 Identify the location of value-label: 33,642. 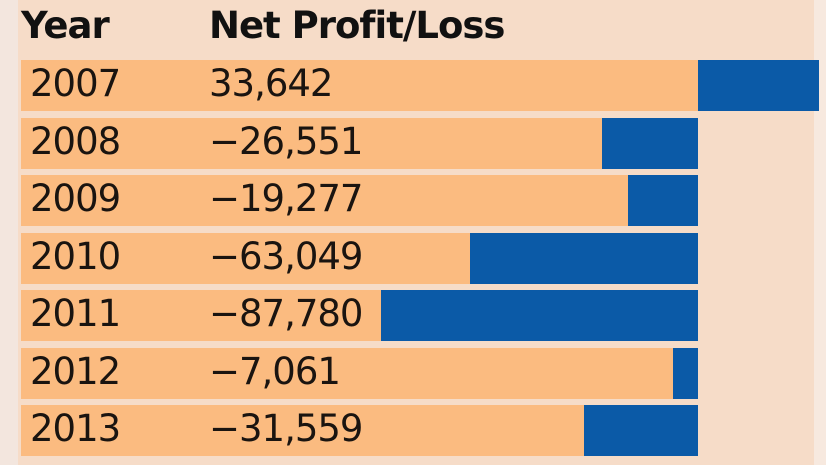
(271, 83).